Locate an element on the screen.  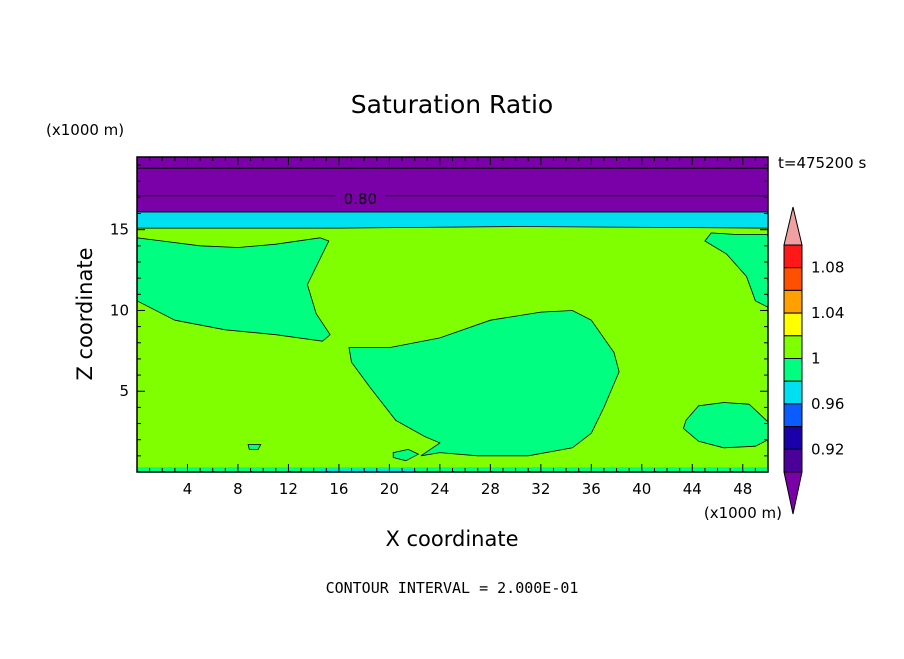
x-unit-label: (x1000 m) is located at coordinates (743, 513).